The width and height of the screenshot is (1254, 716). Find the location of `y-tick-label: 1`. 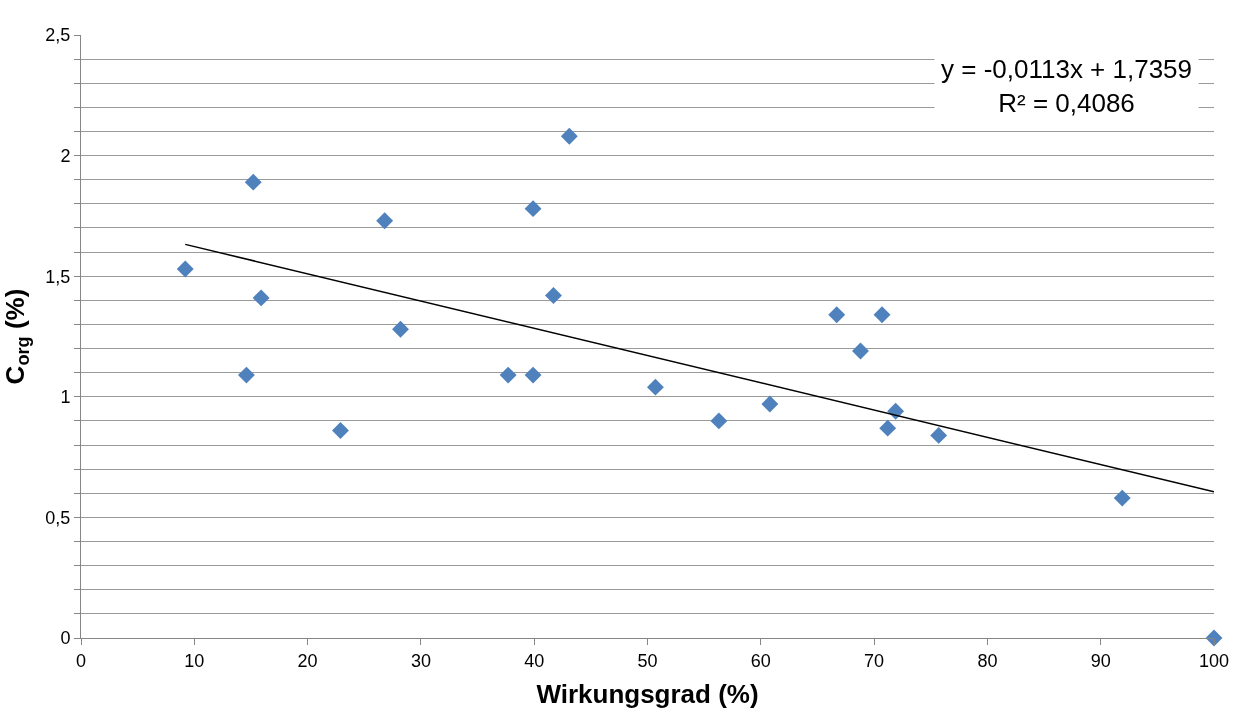

y-tick-label: 1 is located at coordinates (65, 397).